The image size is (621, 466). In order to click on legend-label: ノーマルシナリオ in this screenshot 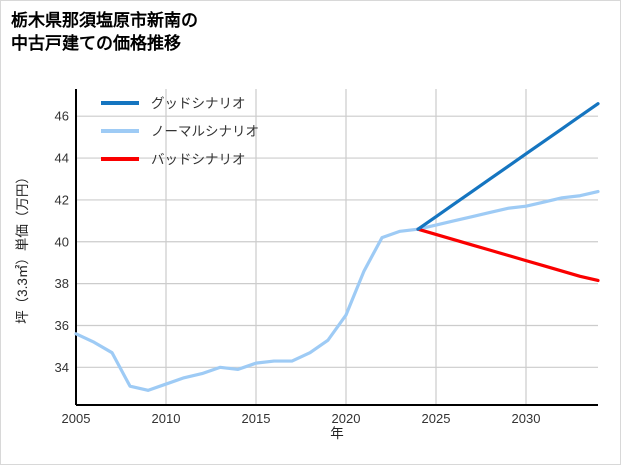, I will do `click(205, 131)`.